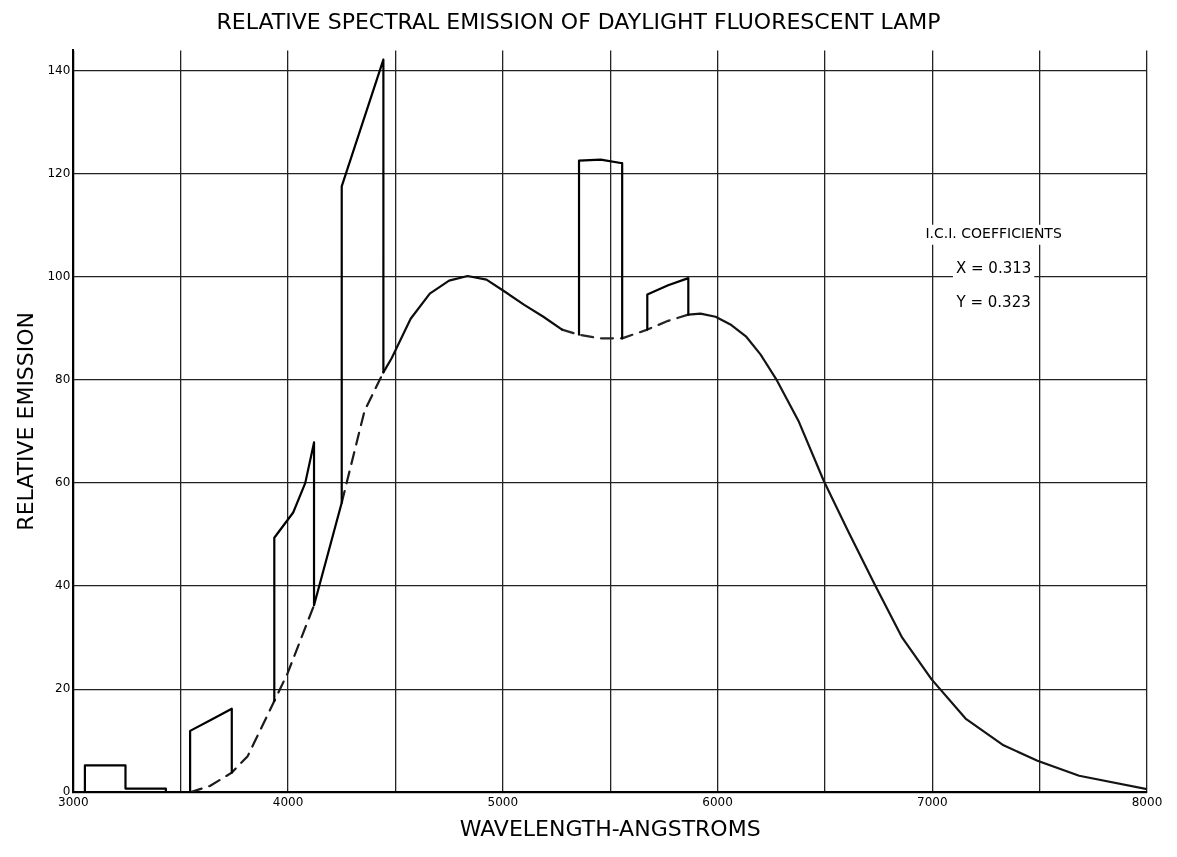  What do you see at coordinates (578, 21) in the screenshot?
I see `chart-title: RELATIVE SPECTRAL EMISSION OF DAYLIGHT FLUORESCENT LAMP` at bounding box center [578, 21].